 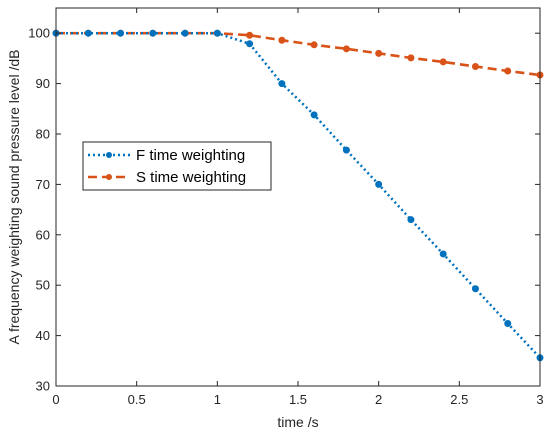 I want to click on y-tick-label: 70, so click(x=43, y=184).